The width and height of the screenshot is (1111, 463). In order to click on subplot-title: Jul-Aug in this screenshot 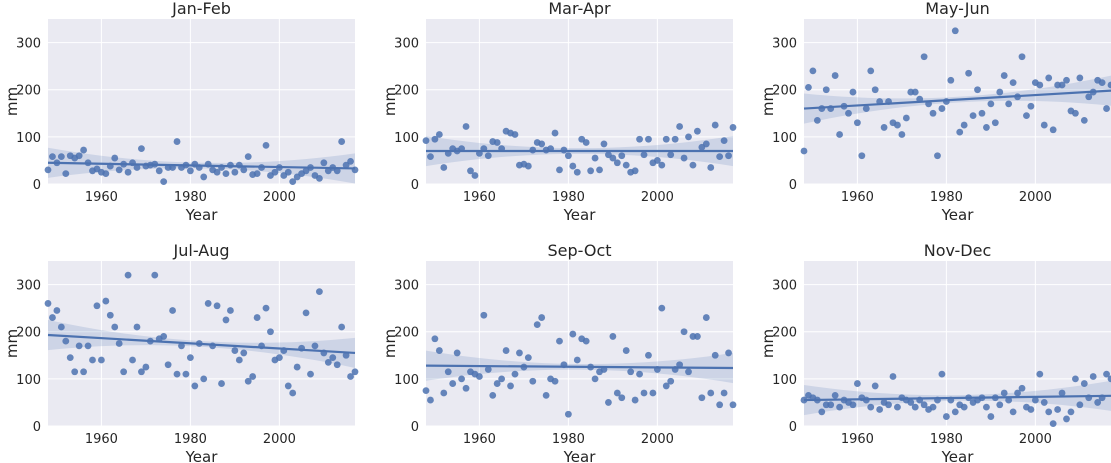, I will do `click(201, 250)`.